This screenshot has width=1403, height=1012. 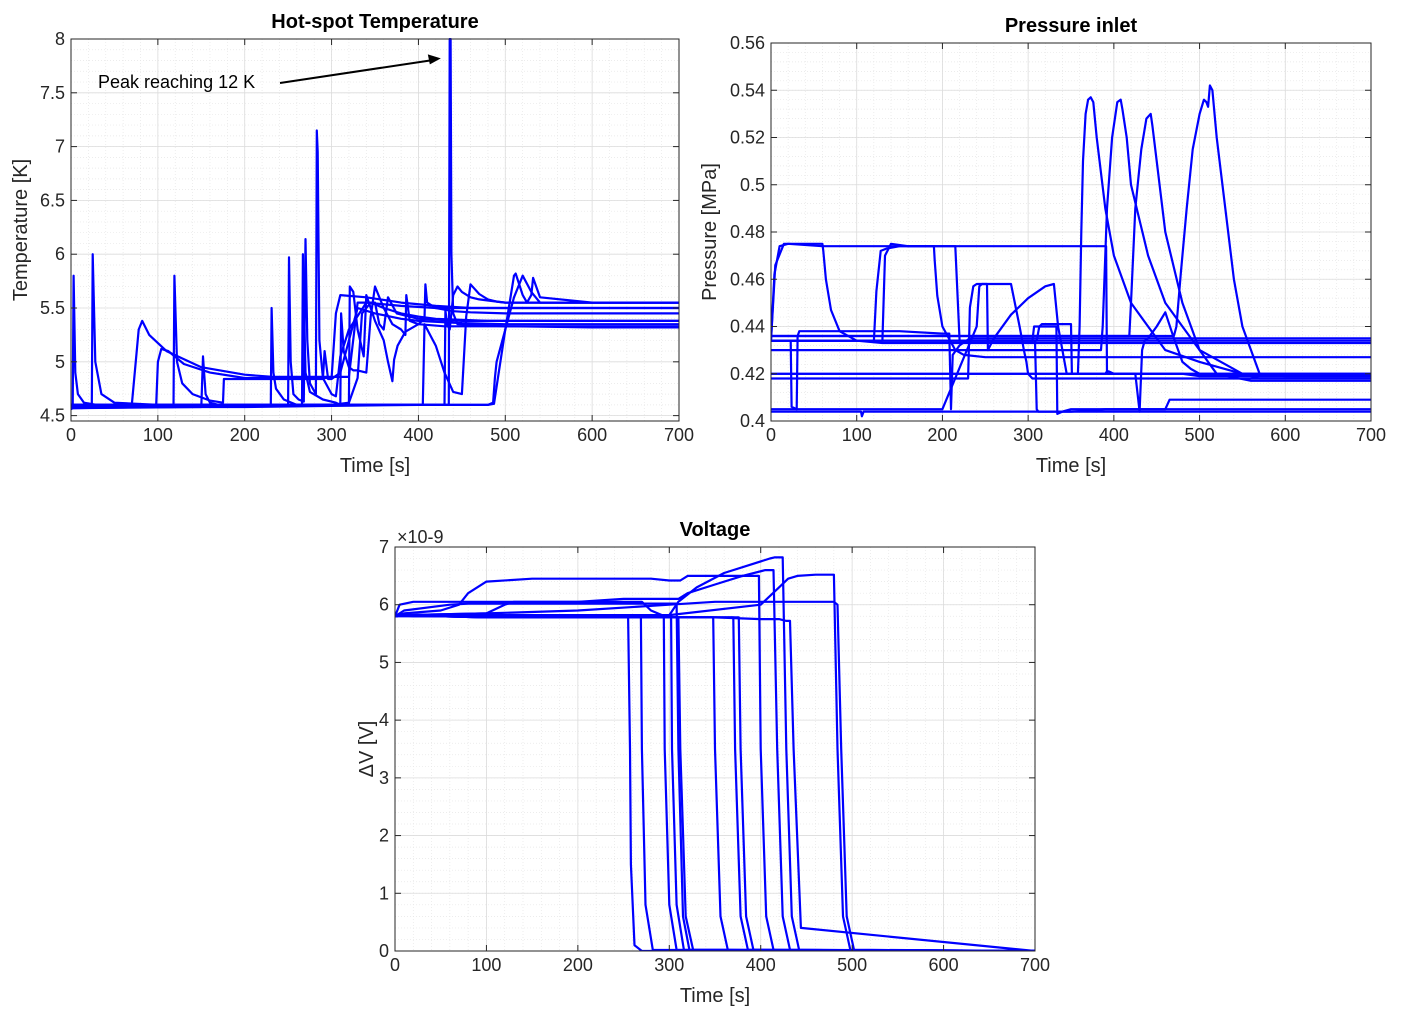 I want to click on temp-title: Hot-spot Temperature, so click(x=374, y=22).